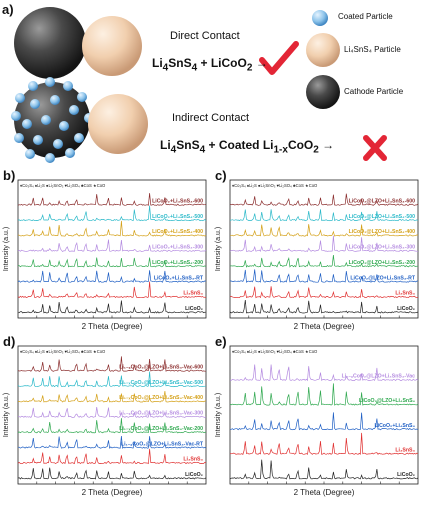 This screenshot has height=505, width=424. What do you see at coordinates (177, 232) in the screenshot?
I see `series-label: LiCoO₂+Li₄SnS₄-400` at bounding box center [177, 232].